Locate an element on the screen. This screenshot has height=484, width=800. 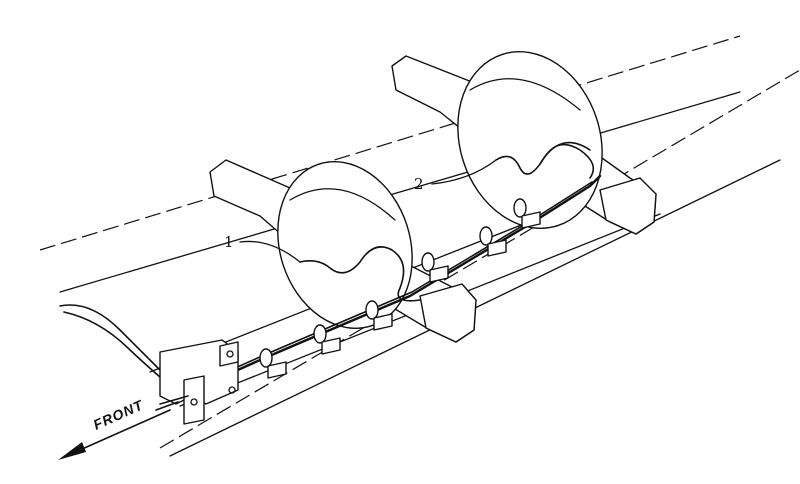
junction-bracket is located at coordinates (197, 382).